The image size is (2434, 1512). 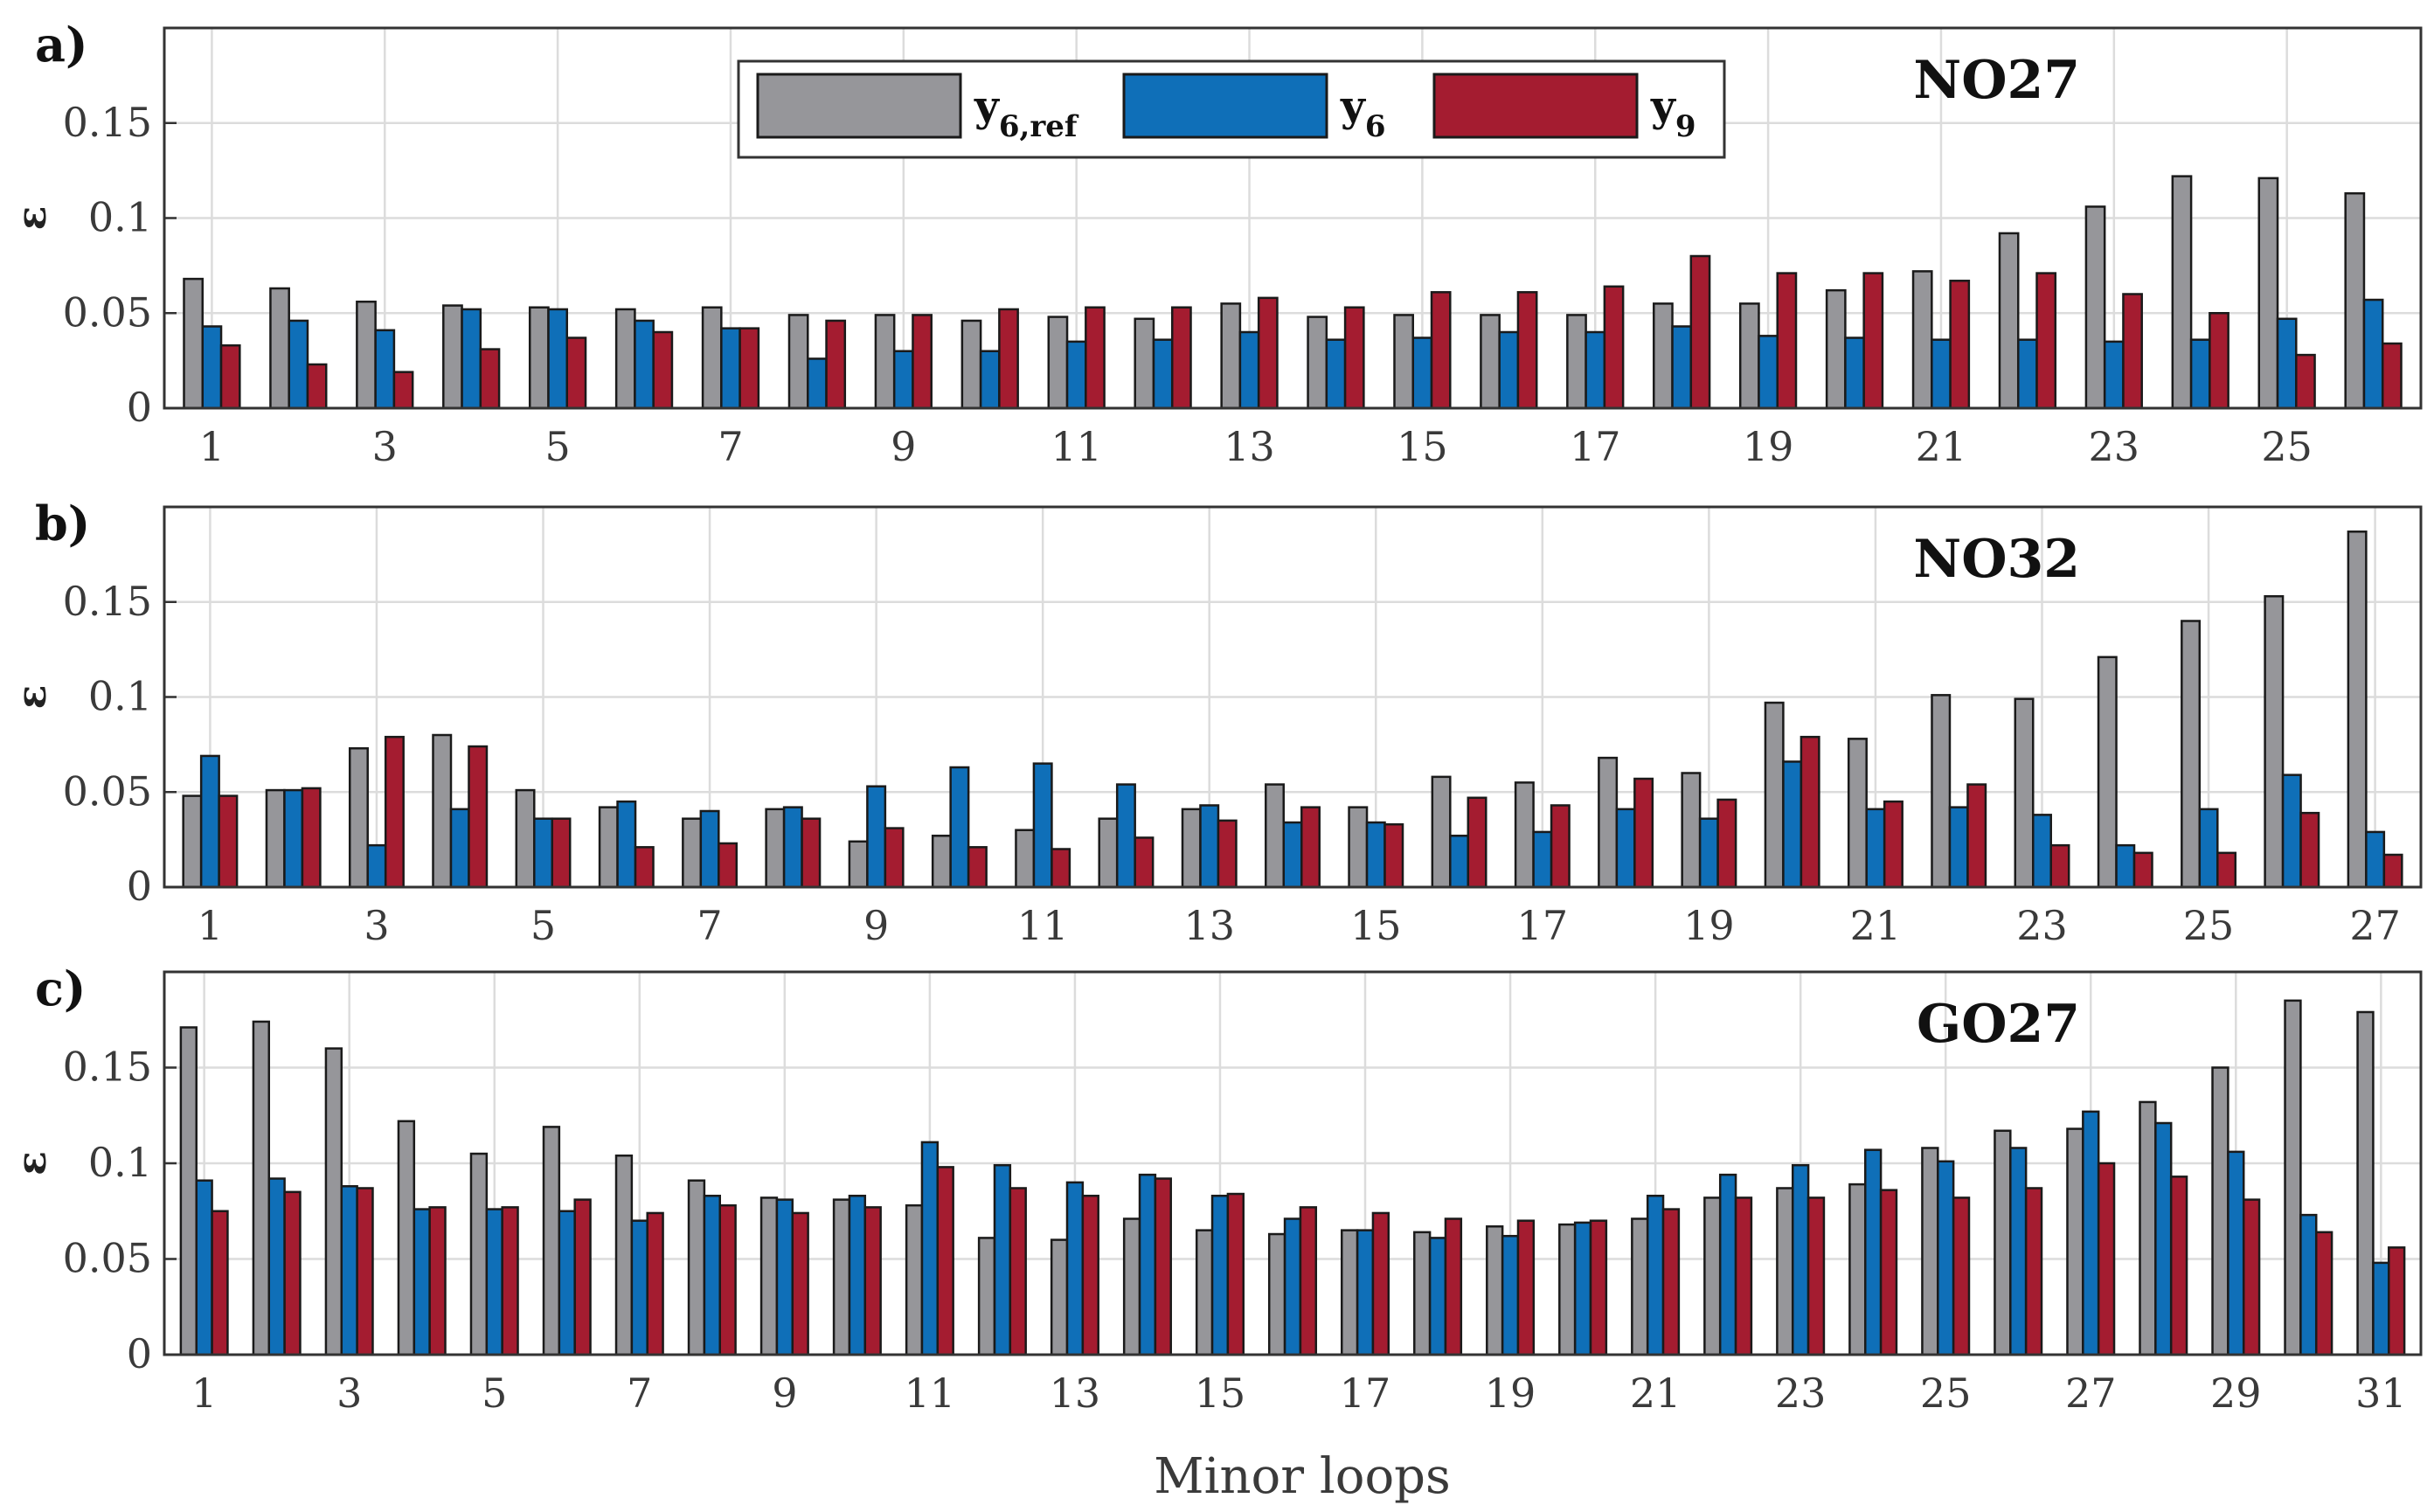 What do you see at coordinates (2236, 1393) in the screenshot?
I see `x-tick-label: 29` at bounding box center [2236, 1393].